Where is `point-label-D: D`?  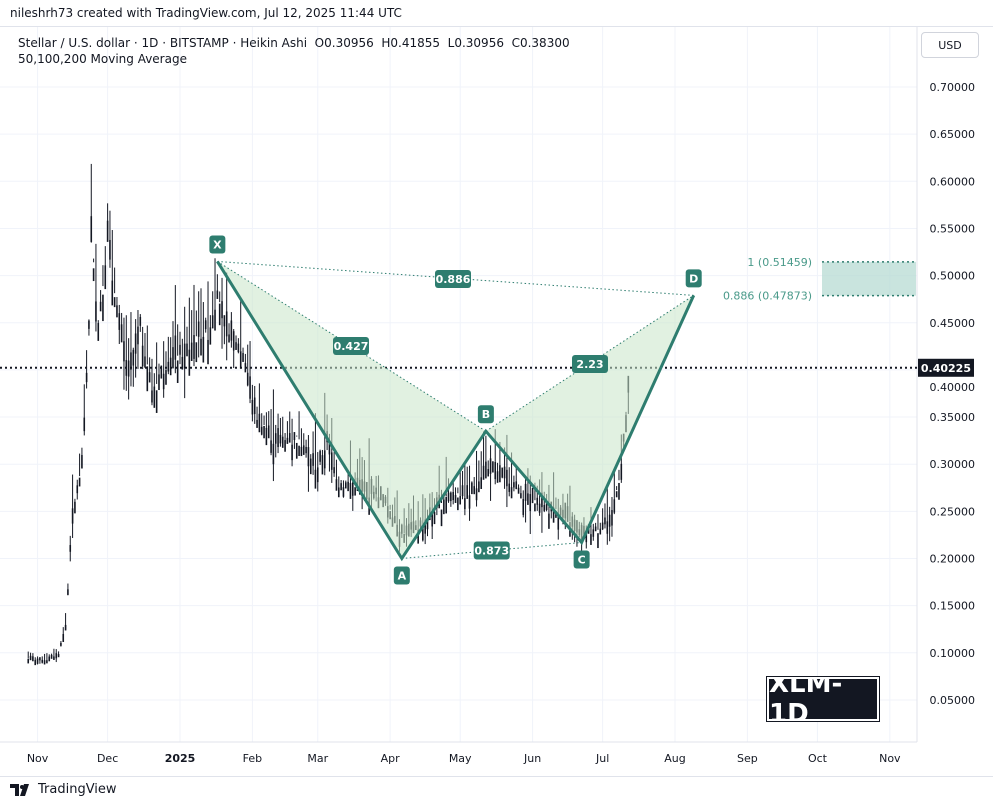
point-label-D: D is located at coordinates (693, 278).